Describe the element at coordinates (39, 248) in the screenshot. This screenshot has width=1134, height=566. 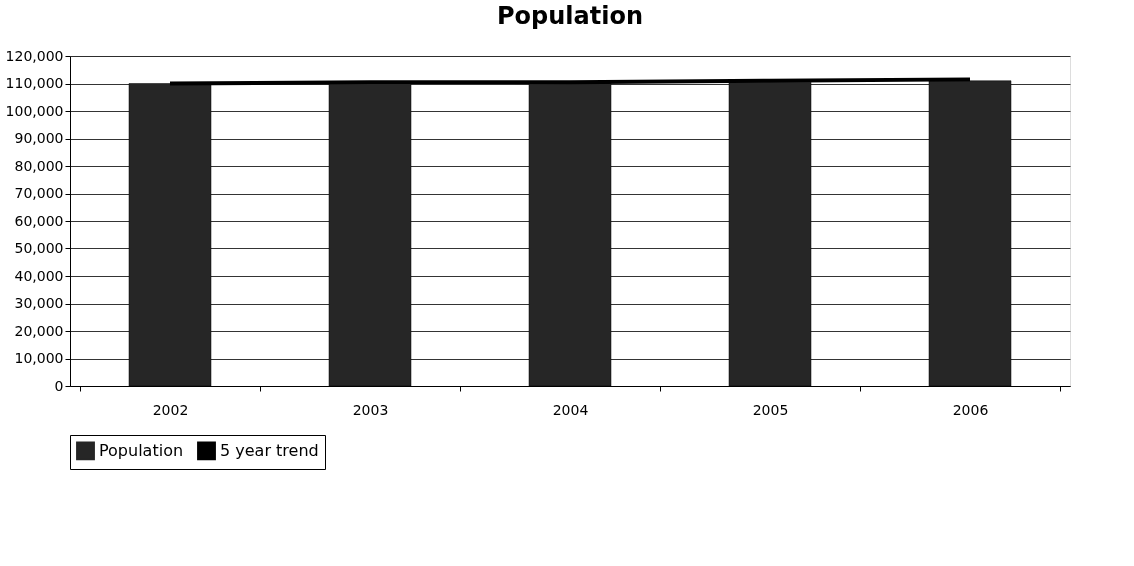
I see `y-tick-label: 50,000` at that location.